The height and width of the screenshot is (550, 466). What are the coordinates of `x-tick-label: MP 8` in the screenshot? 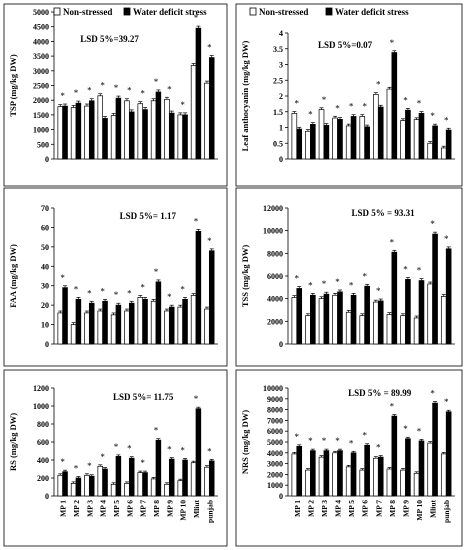 It's located at (156, 508).